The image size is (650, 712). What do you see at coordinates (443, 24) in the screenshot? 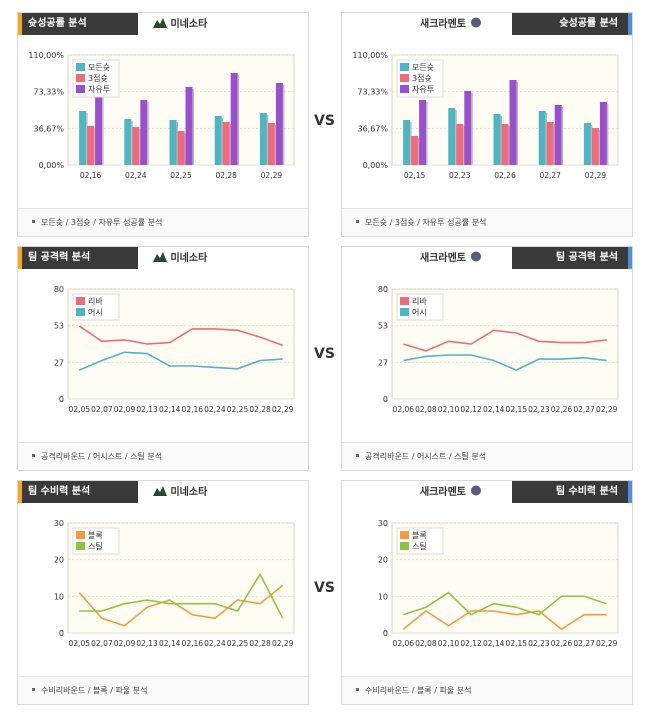
I see `team-label: 새크라멘토` at bounding box center [443, 24].